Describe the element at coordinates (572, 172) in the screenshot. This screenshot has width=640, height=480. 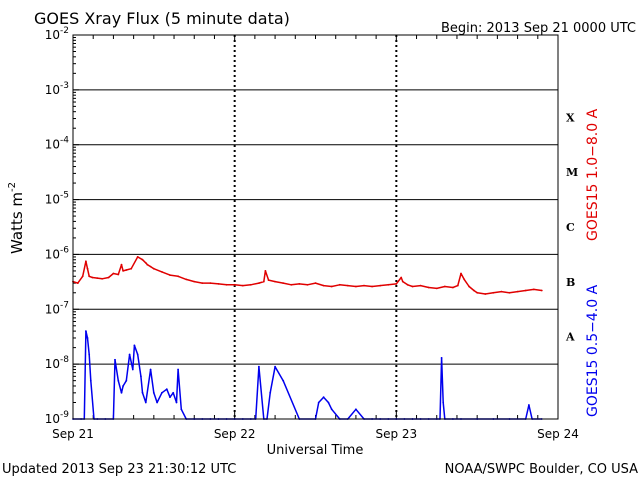
I see `flare-class-label: M` at that location.